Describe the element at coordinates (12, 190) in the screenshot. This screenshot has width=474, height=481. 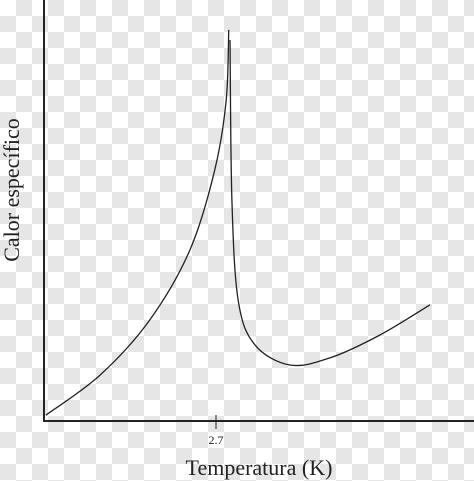
I see `y-axis-label: Calor específico` at that location.